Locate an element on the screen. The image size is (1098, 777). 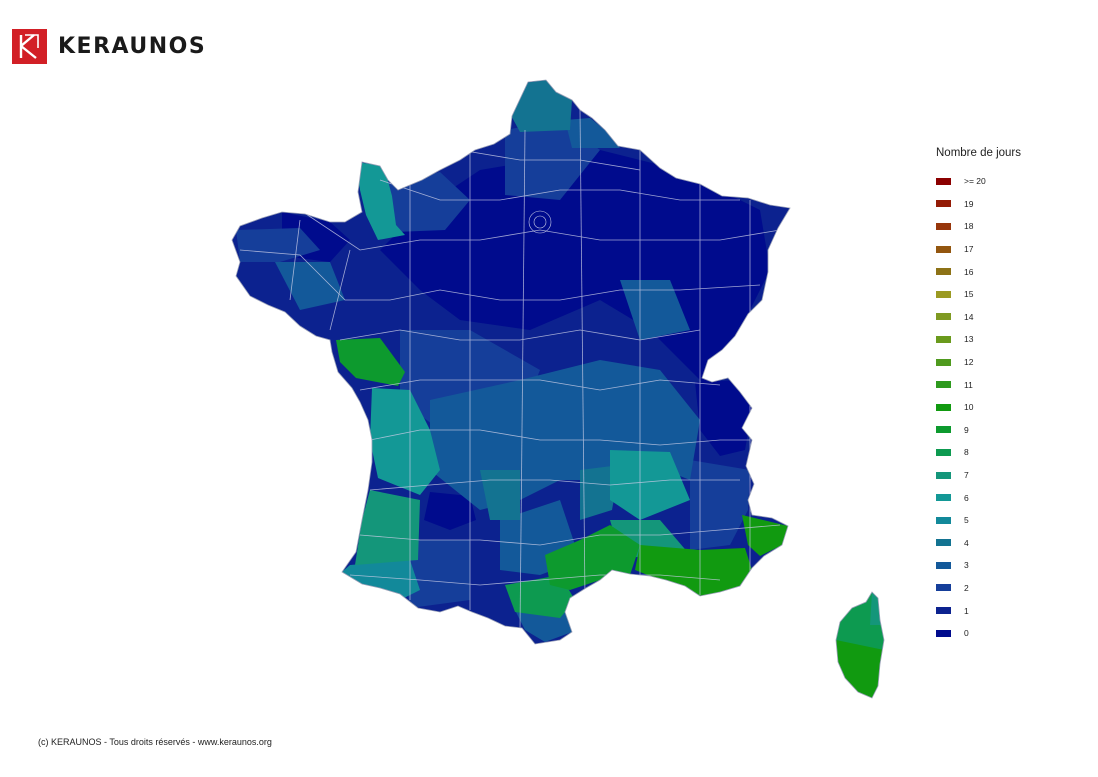
legend-label: 15 is located at coordinates (969, 294).